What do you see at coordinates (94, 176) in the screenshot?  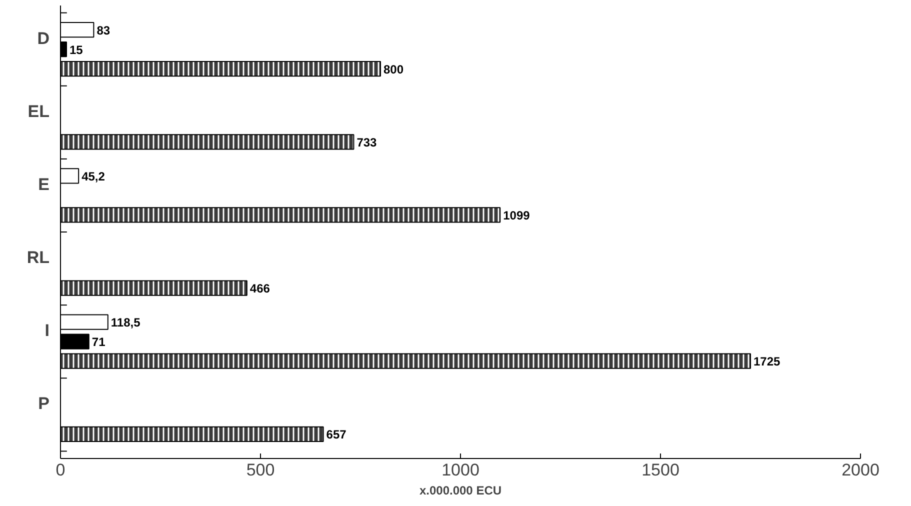 I see `data-label: 45,2` at bounding box center [94, 176].